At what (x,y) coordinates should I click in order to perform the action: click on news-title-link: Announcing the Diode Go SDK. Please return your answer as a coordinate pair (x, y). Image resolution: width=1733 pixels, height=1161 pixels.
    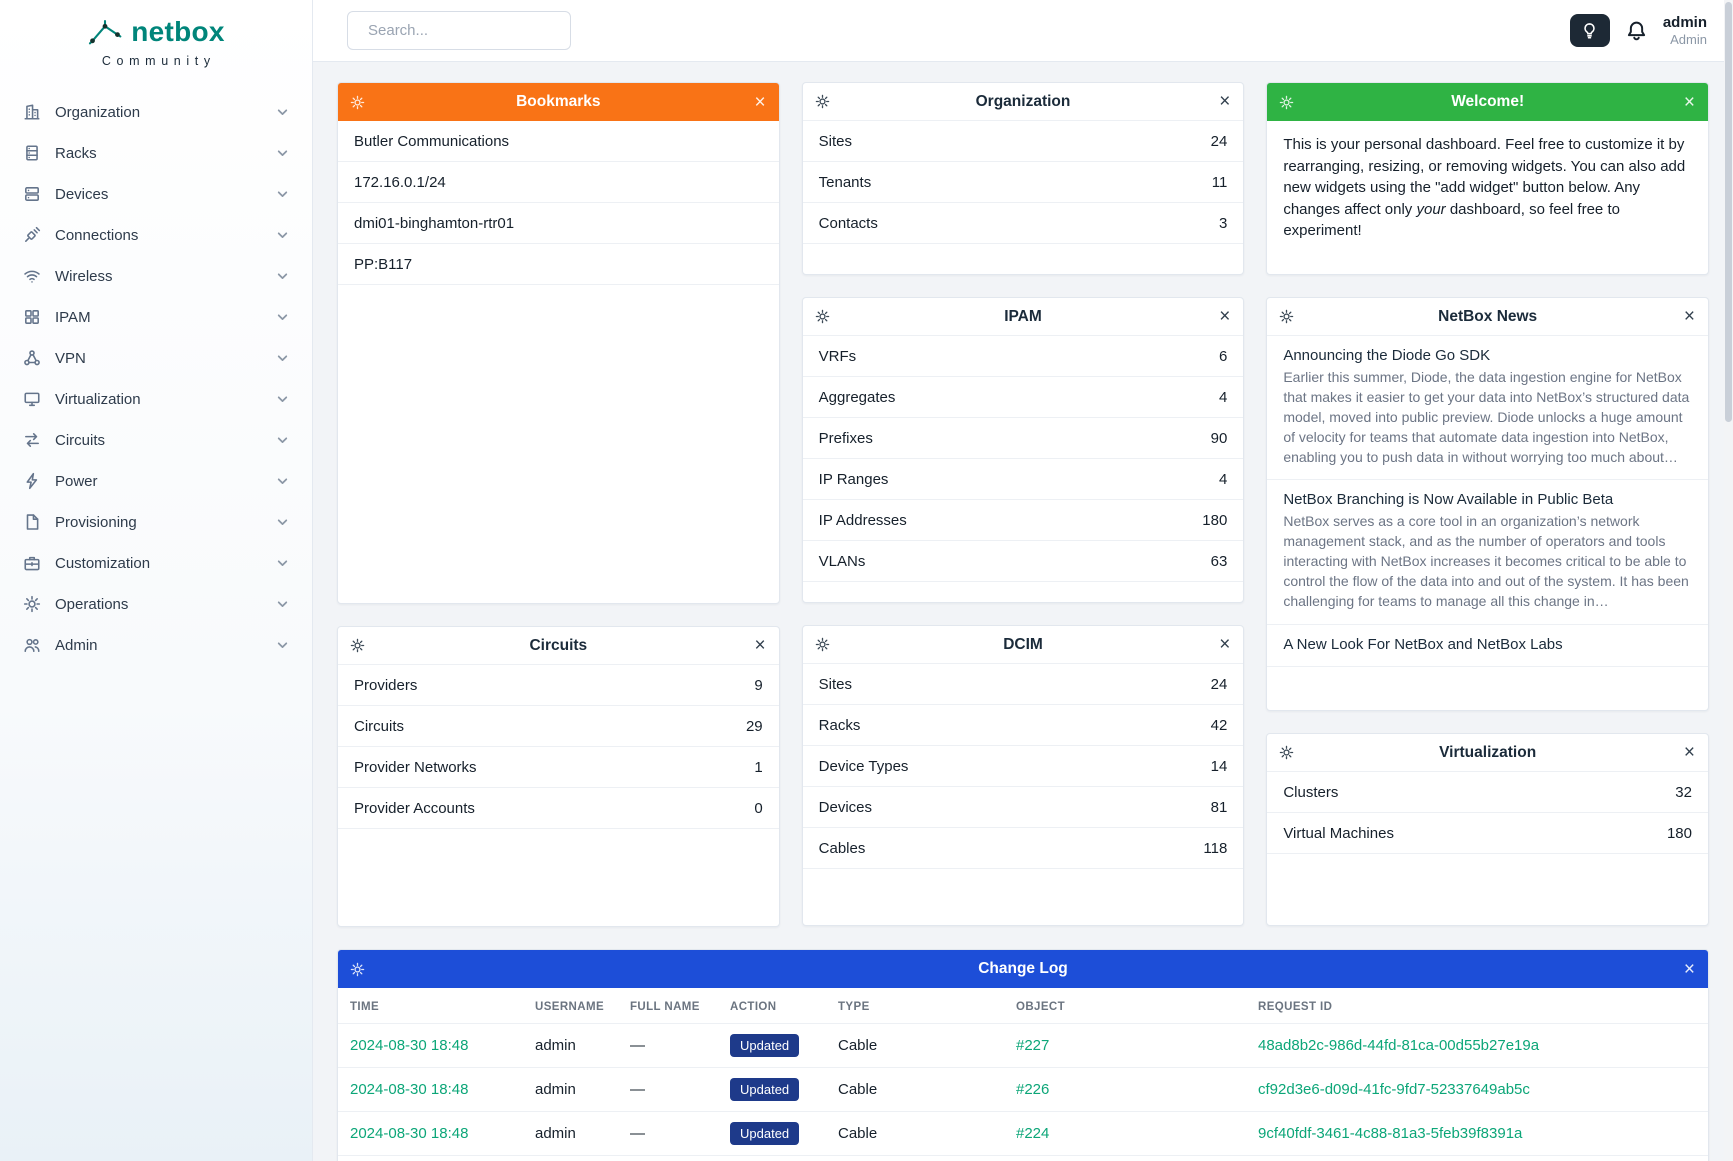
    Looking at the image, I should click on (1387, 355).